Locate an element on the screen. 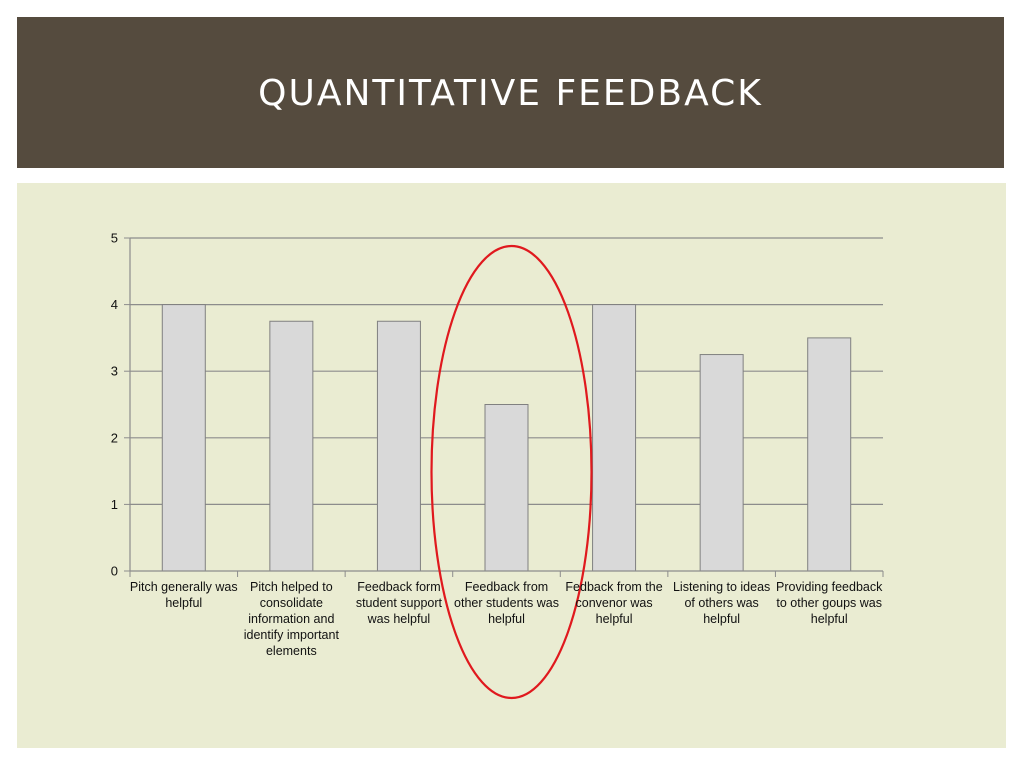 The height and width of the screenshot is (768, 1024). y-tick-label: 1 is located at coordinates (114, 504).